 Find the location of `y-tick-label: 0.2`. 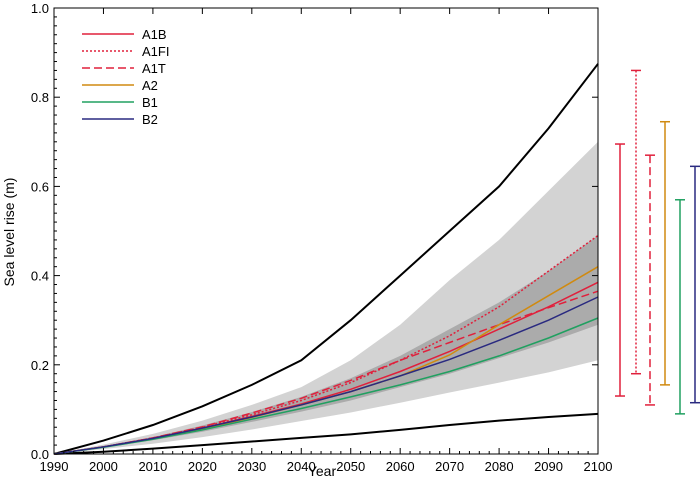

y-tick-label: 0.2 is located at coordinates (40, 365).